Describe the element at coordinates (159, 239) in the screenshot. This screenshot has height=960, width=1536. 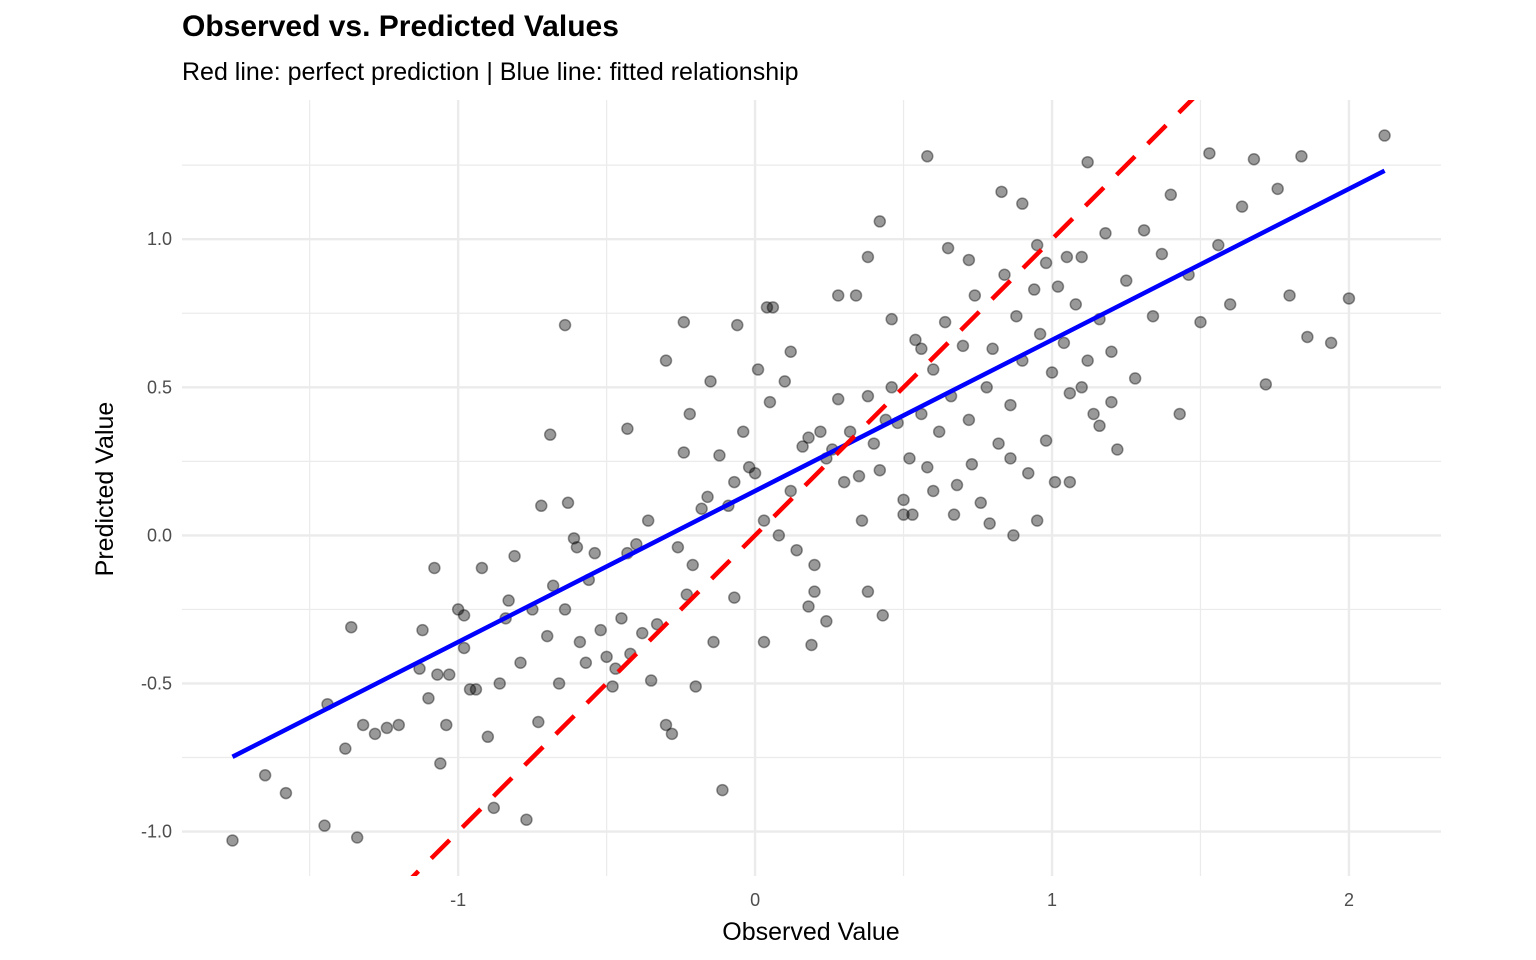
I see `y-tick-label: 1.0` at that location.